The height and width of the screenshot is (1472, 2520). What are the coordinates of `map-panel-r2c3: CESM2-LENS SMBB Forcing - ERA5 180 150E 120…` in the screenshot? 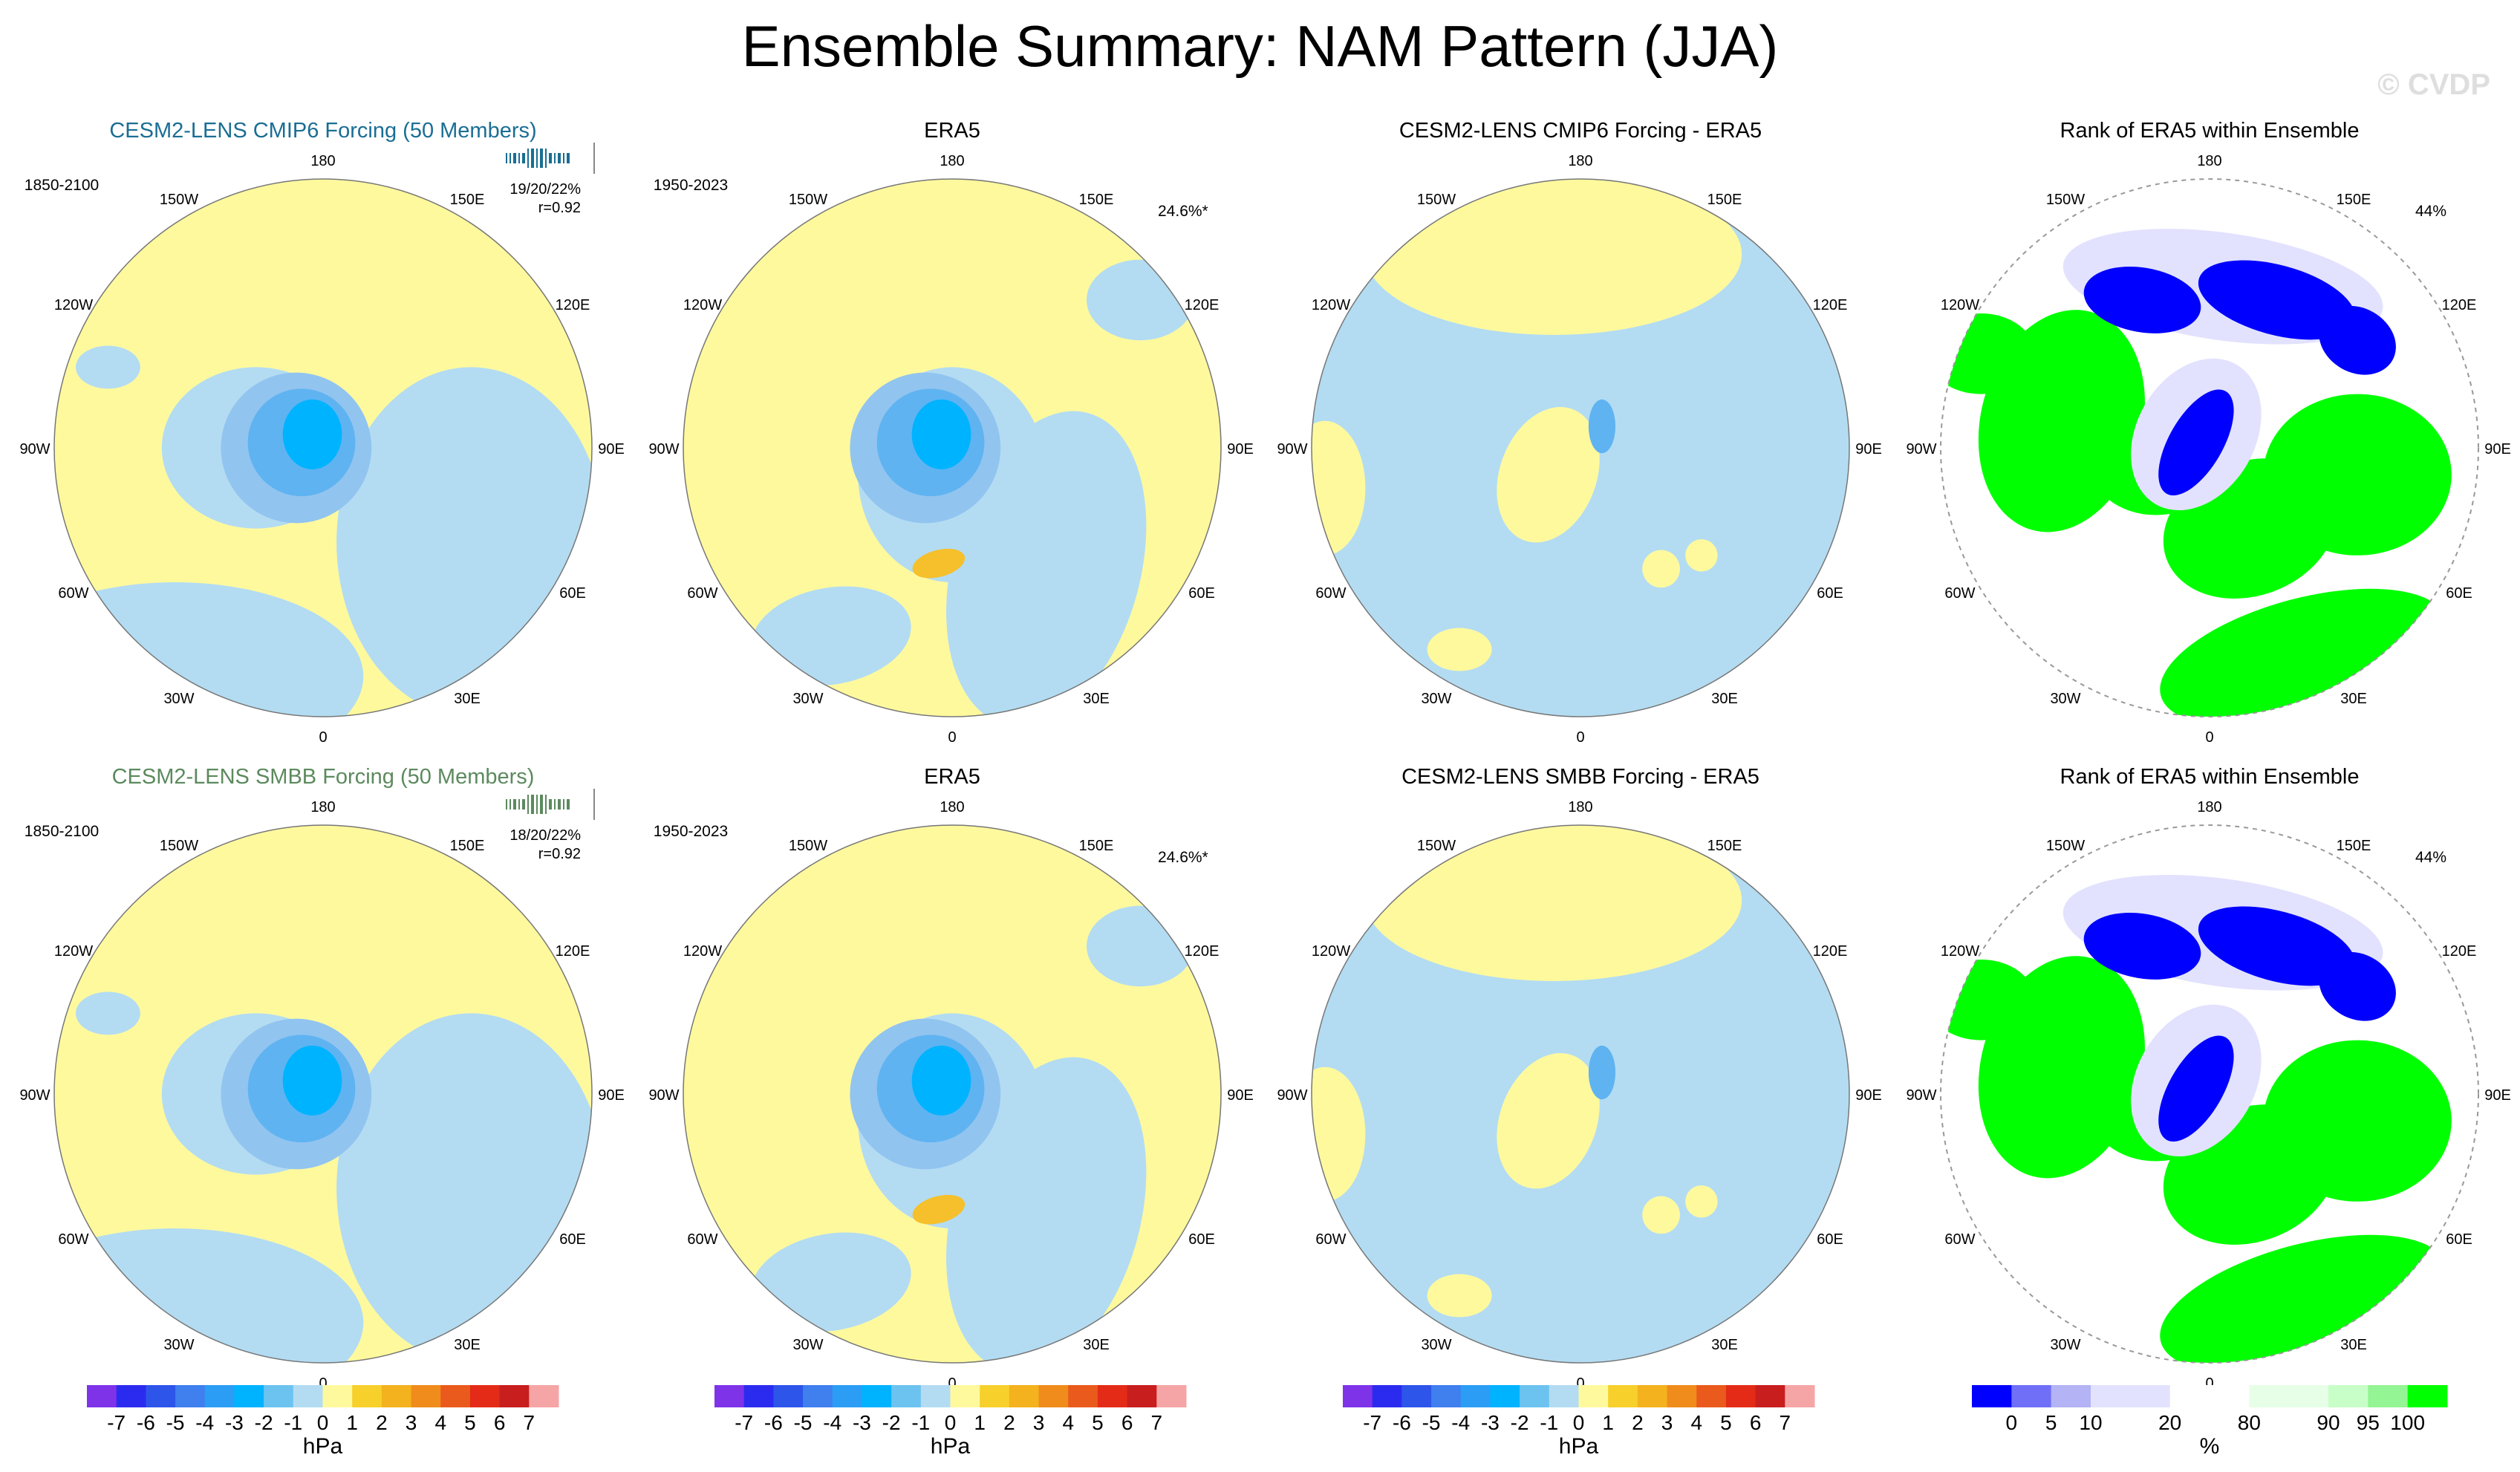 It's located at (1579, 1078).